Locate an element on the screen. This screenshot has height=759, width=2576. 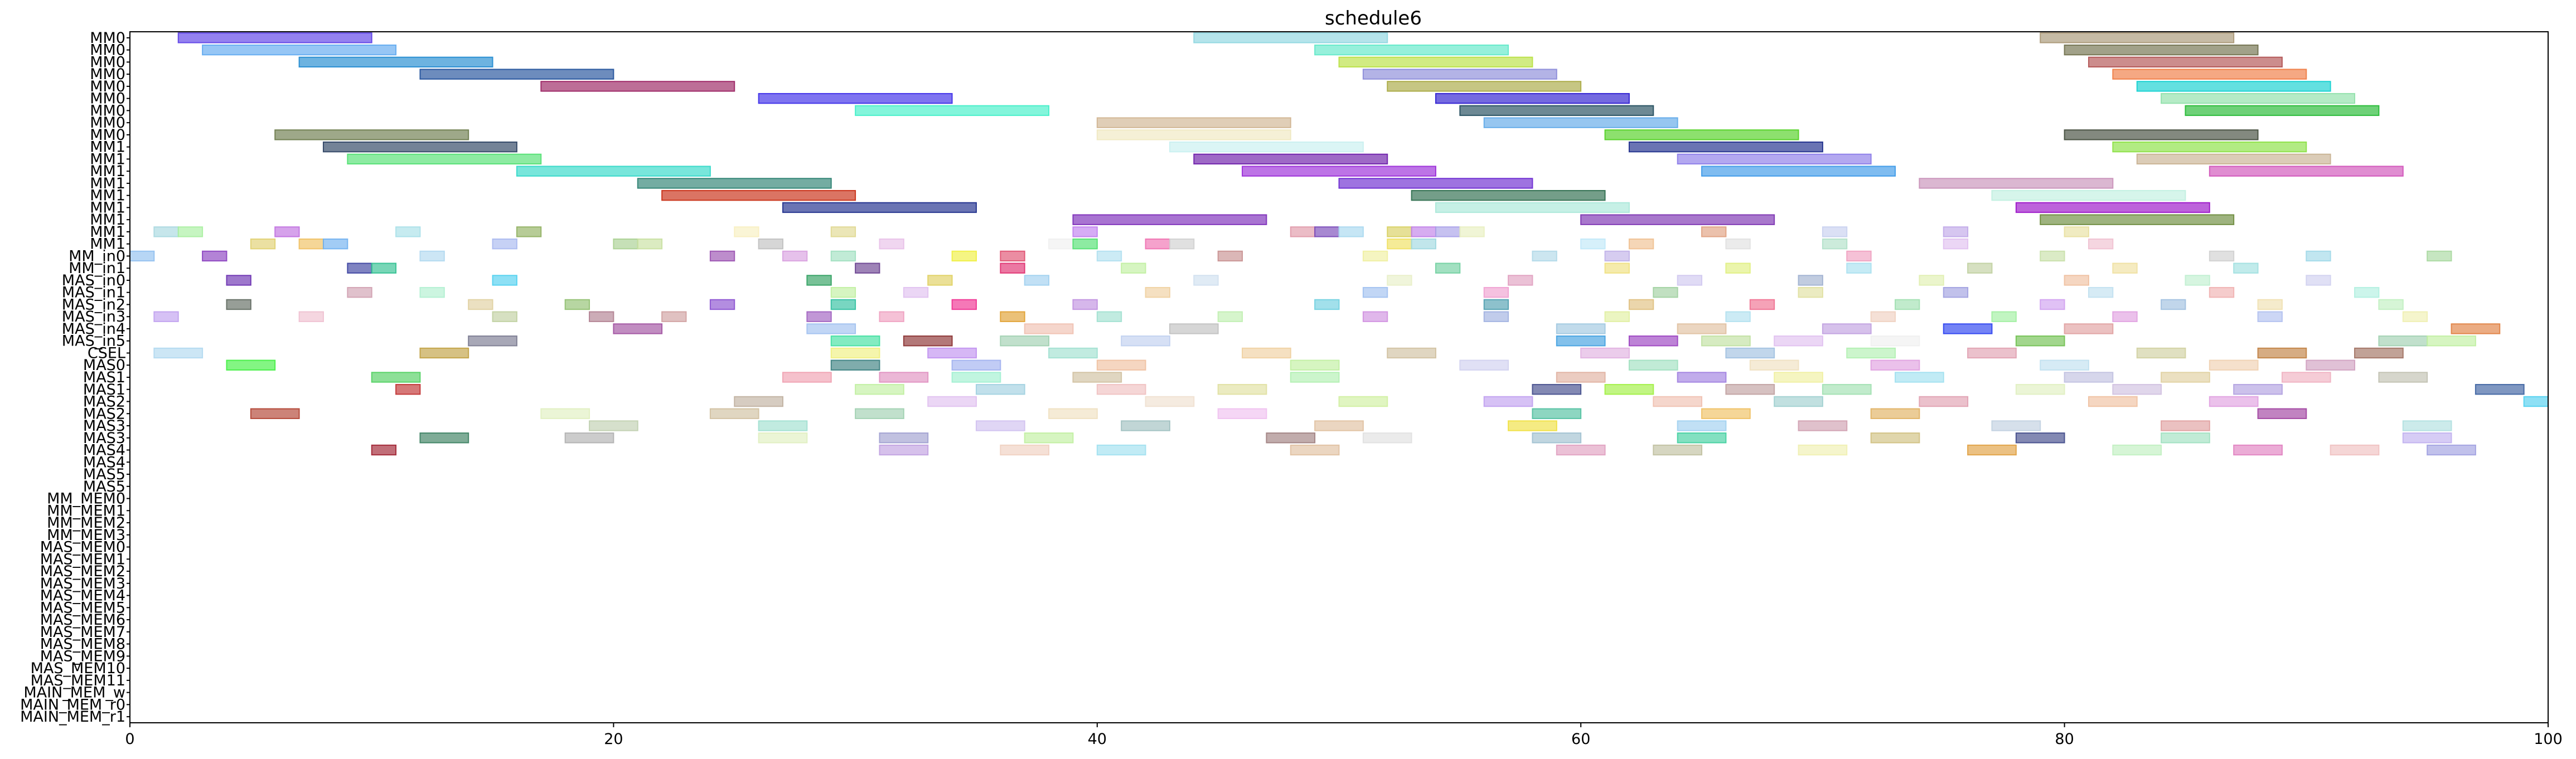
lane-label: MAS1 is located at coordinates (104, 390).